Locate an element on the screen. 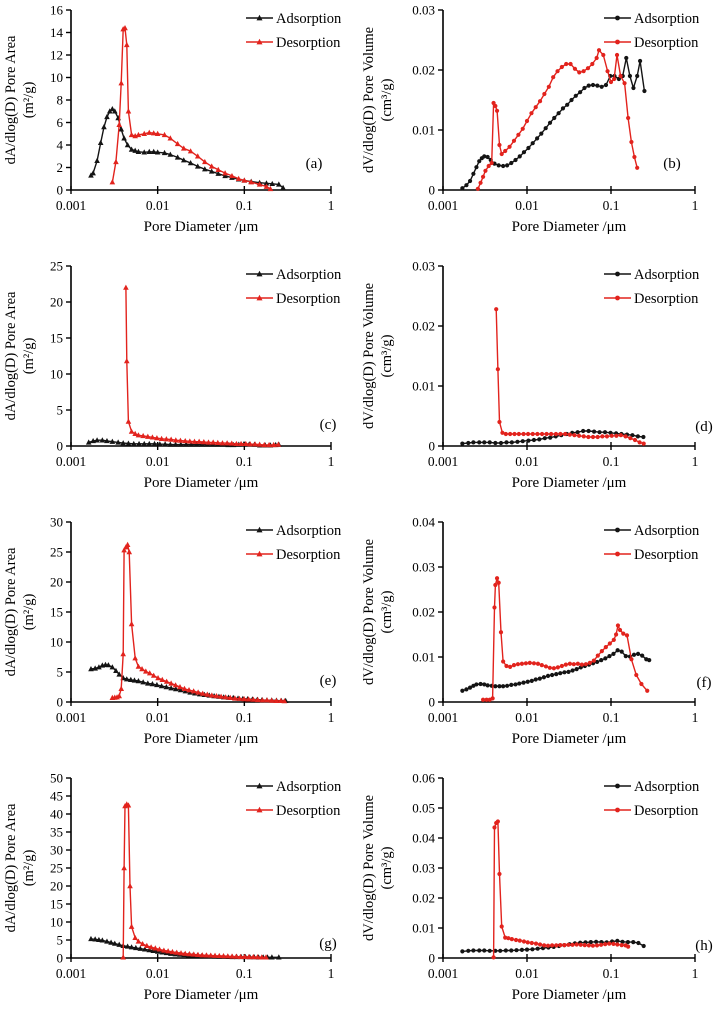 Image resolution: width=717 pixels, height=1024 pixels. y-tick-label: 25 is located at coordinates (56, 868).